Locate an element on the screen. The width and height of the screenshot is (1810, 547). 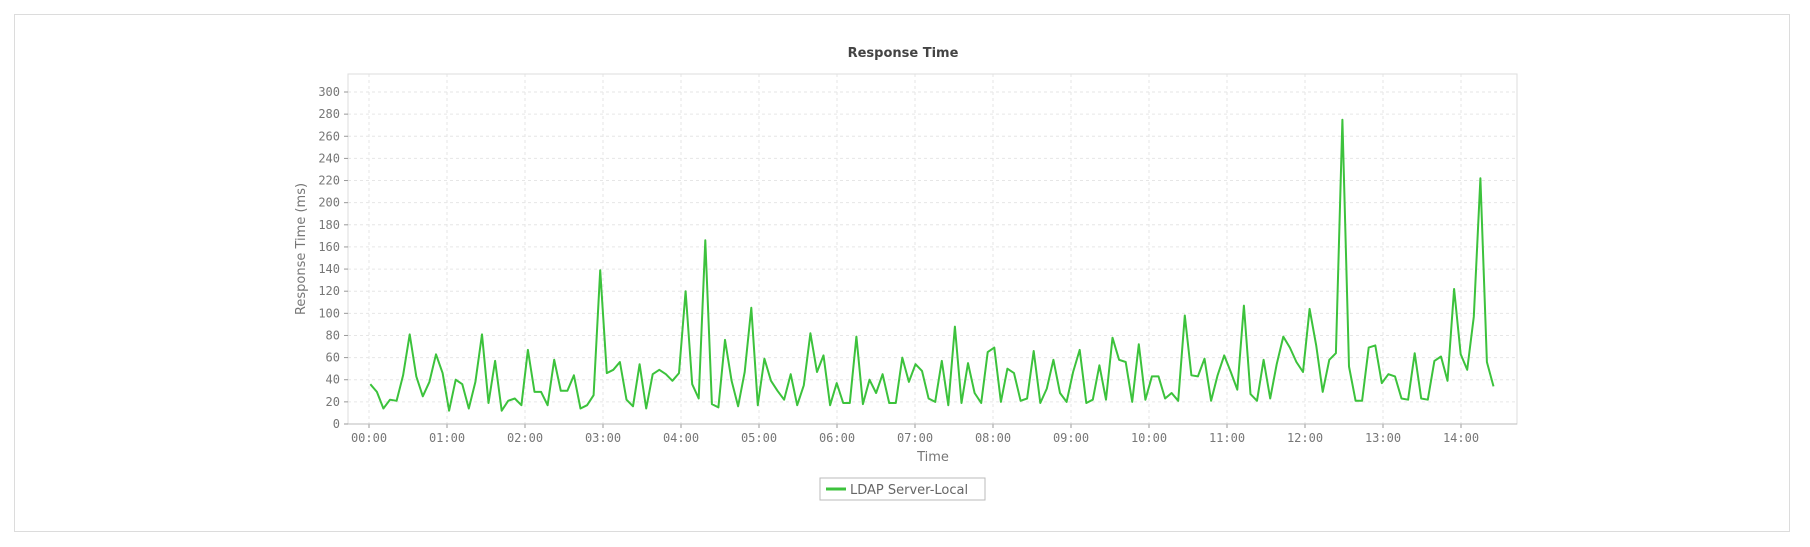
x-tick-label: 01:00 is located at coordinates (447, 438).